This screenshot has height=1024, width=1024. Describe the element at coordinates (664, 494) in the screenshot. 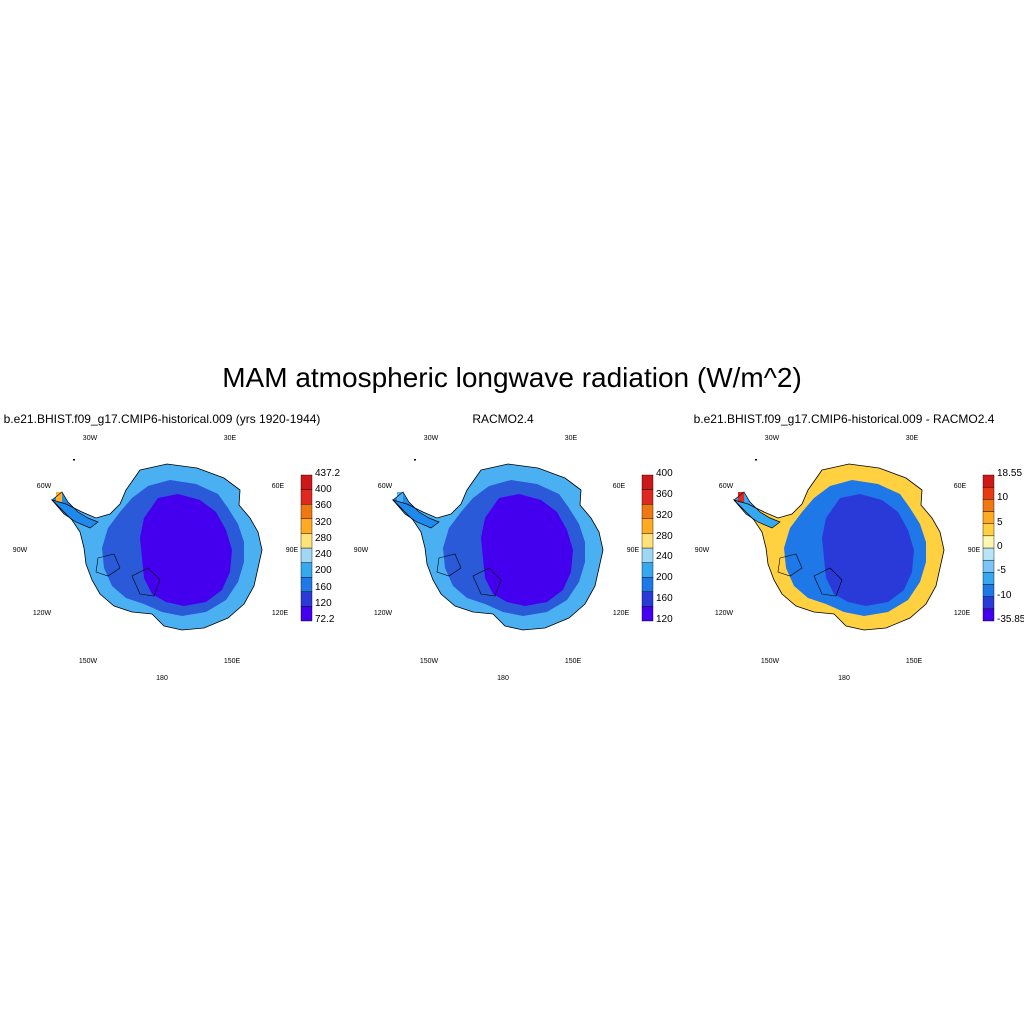

I see `colorbar-tick-label: 360` at that location.